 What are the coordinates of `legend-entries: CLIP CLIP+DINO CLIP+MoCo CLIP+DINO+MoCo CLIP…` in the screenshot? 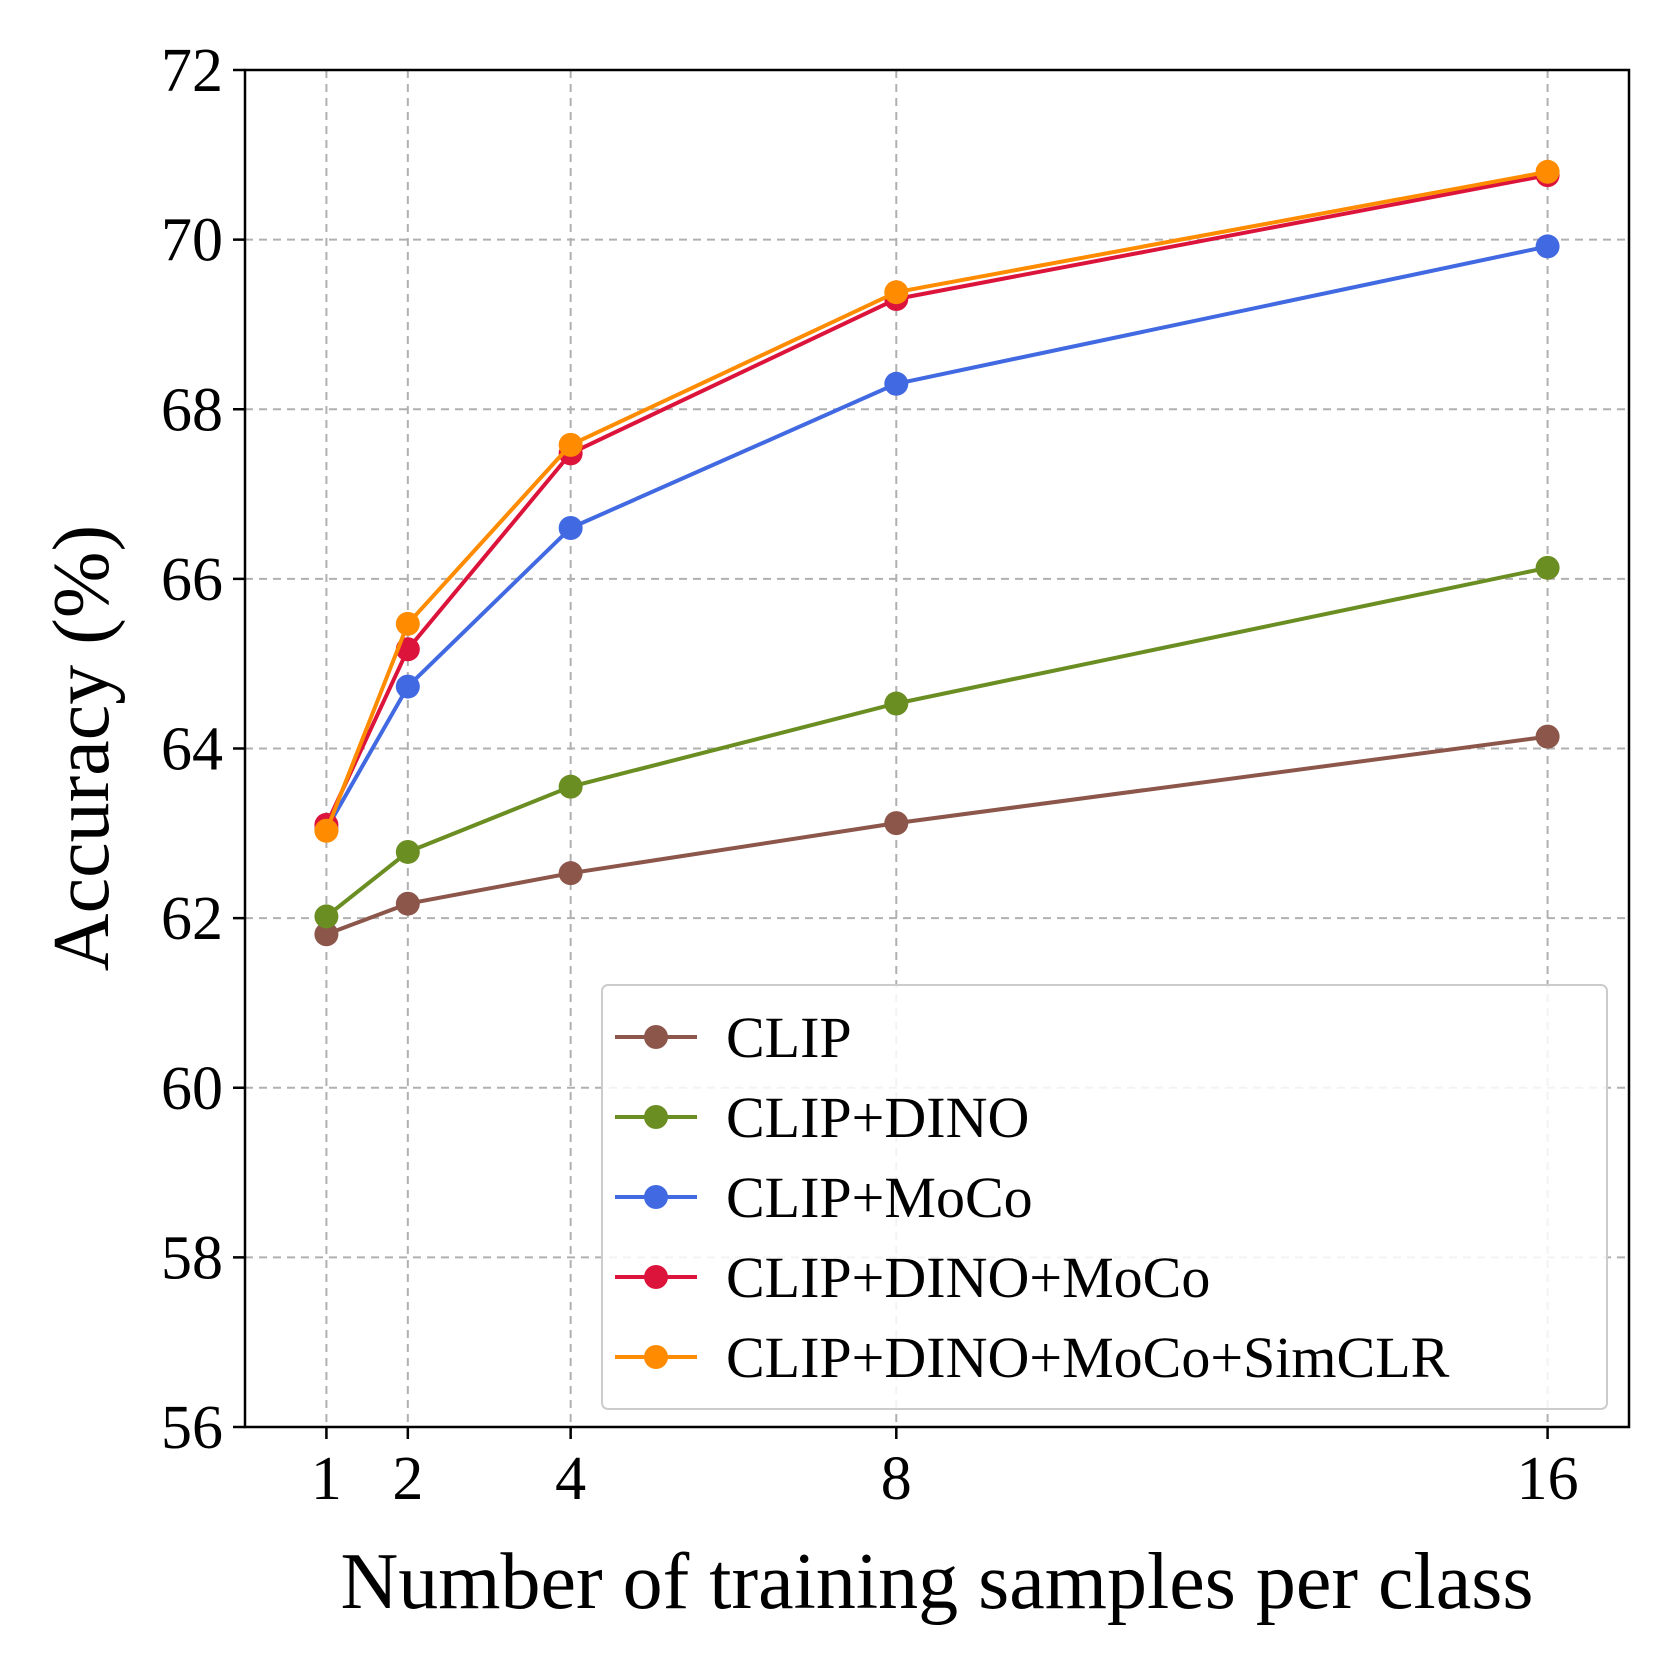 It's located at (1032, 1197).